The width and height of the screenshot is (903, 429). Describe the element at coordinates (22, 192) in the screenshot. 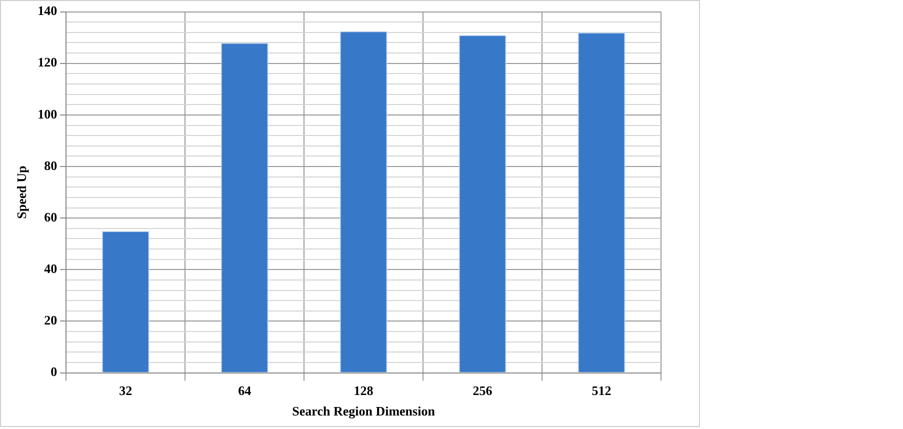

I see `y-axis-title: Speed Up` at that location.